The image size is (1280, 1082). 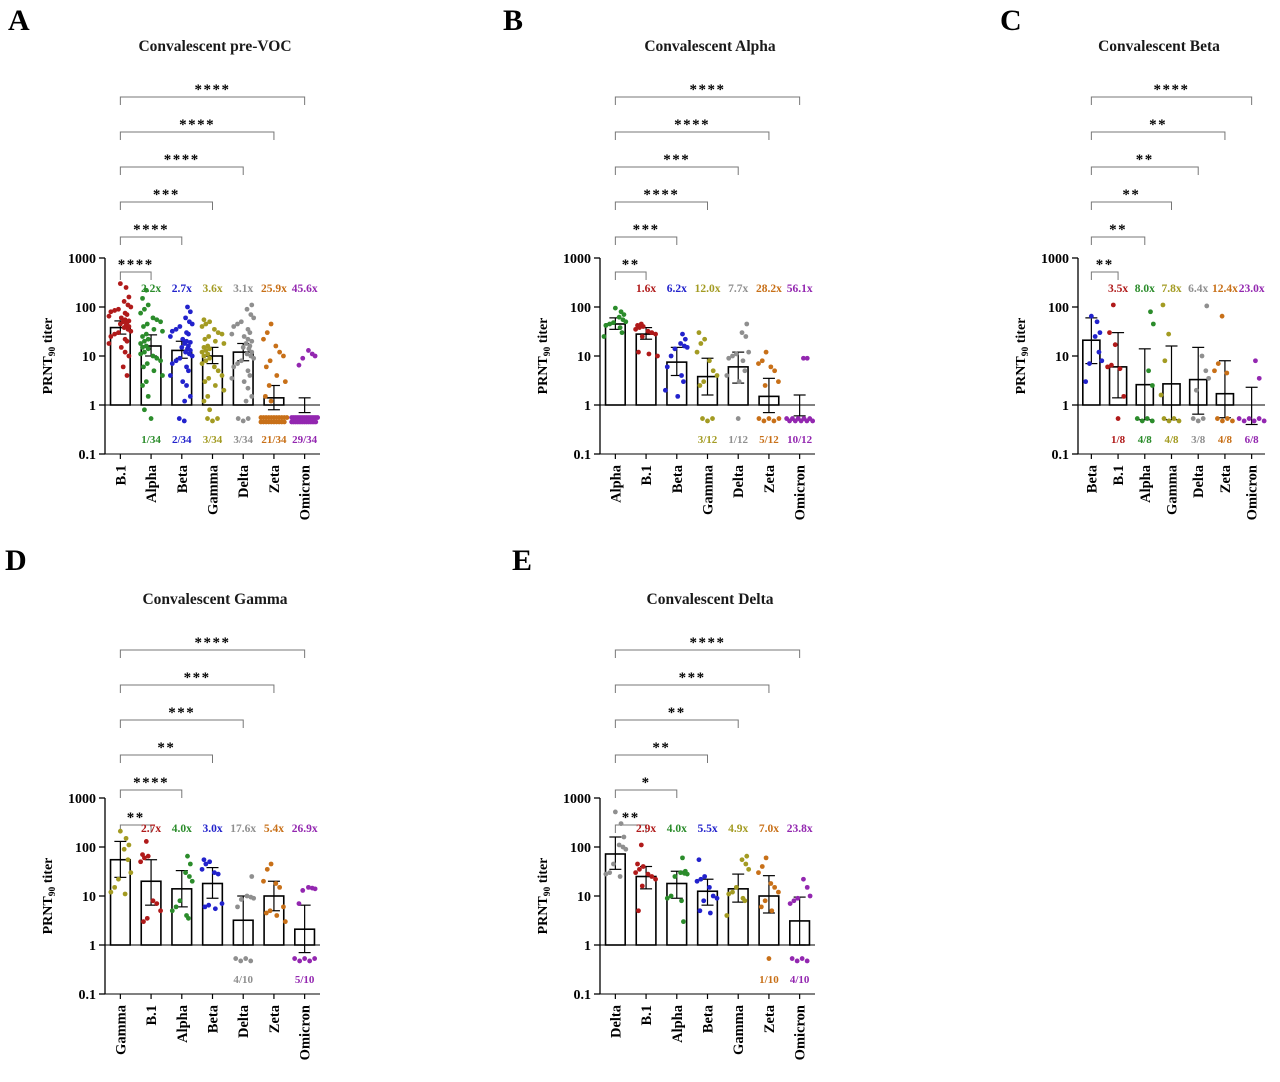 What do you see at coordinates (1199, 481) in the screenshot?
I see `x-tick-label-Delta: Delta` at bounding box center [1199, 481].